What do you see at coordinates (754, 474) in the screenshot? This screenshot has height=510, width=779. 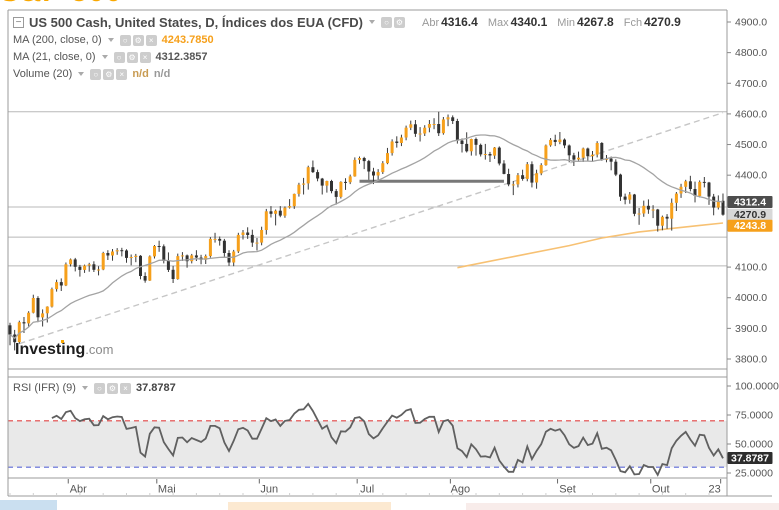 I see `rsi-axis-label: 25.0000` at bounding box center [754, 474].